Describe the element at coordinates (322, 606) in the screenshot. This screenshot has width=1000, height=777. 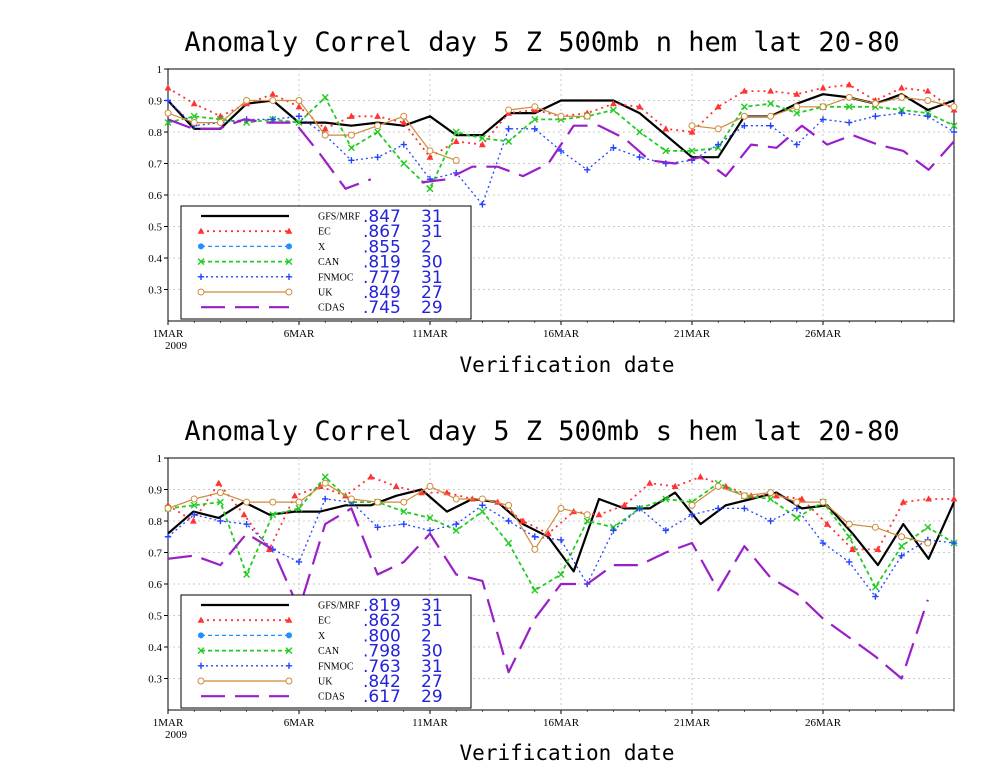
I see `legend-item-gfsmrf: GFS/MRF .819 31` at that location.